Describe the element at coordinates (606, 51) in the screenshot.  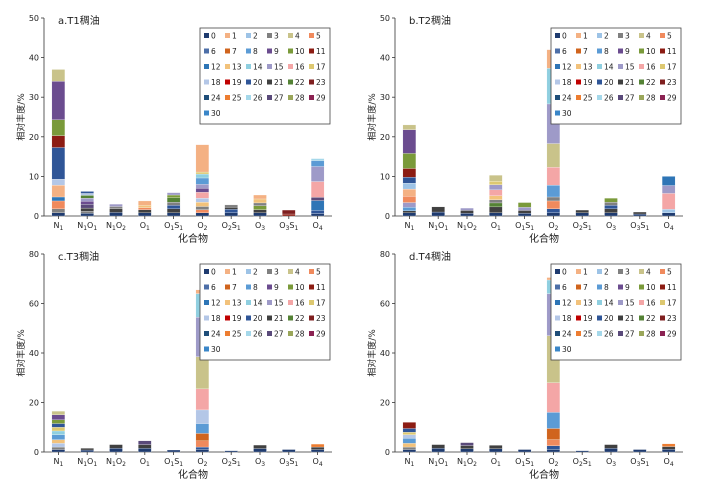
I see `legend-label: 8` at that location.